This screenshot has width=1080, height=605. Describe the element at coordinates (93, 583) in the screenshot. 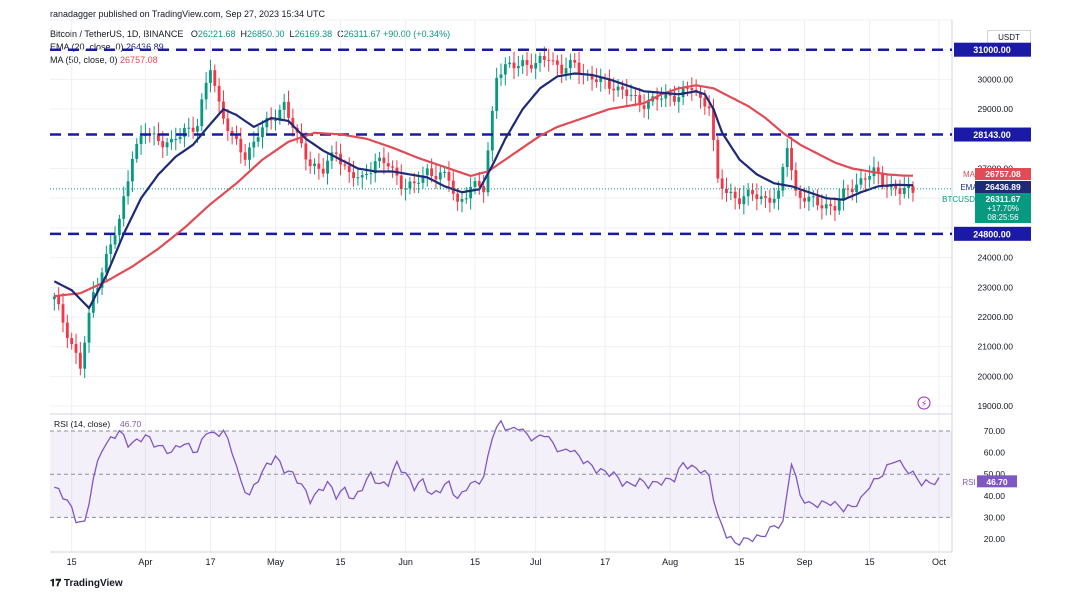

I see `brand-name: TradingView` at that location.